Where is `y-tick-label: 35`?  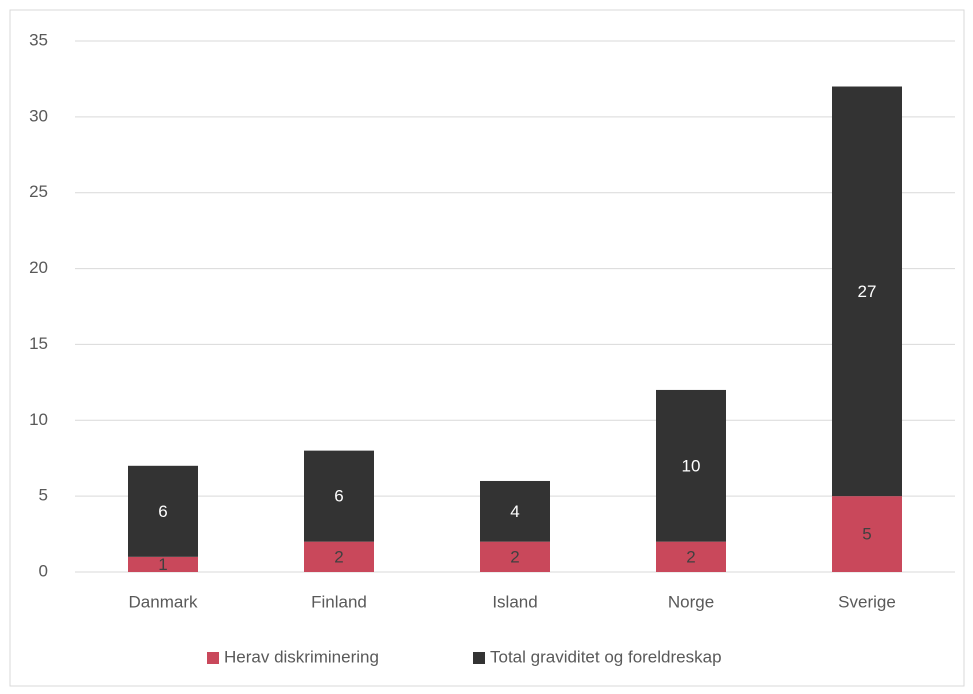 y-tick-label: 35 is located at coordinates (38, 39).